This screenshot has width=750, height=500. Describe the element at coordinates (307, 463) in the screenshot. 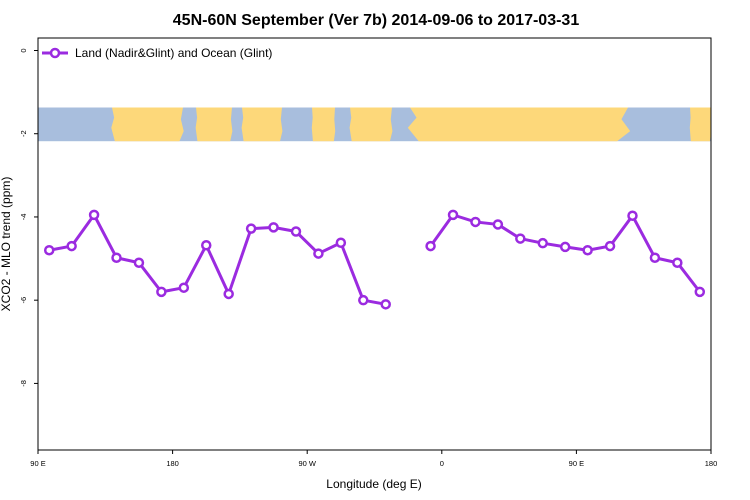

I see `x-tick-label: 90 W` at that location.